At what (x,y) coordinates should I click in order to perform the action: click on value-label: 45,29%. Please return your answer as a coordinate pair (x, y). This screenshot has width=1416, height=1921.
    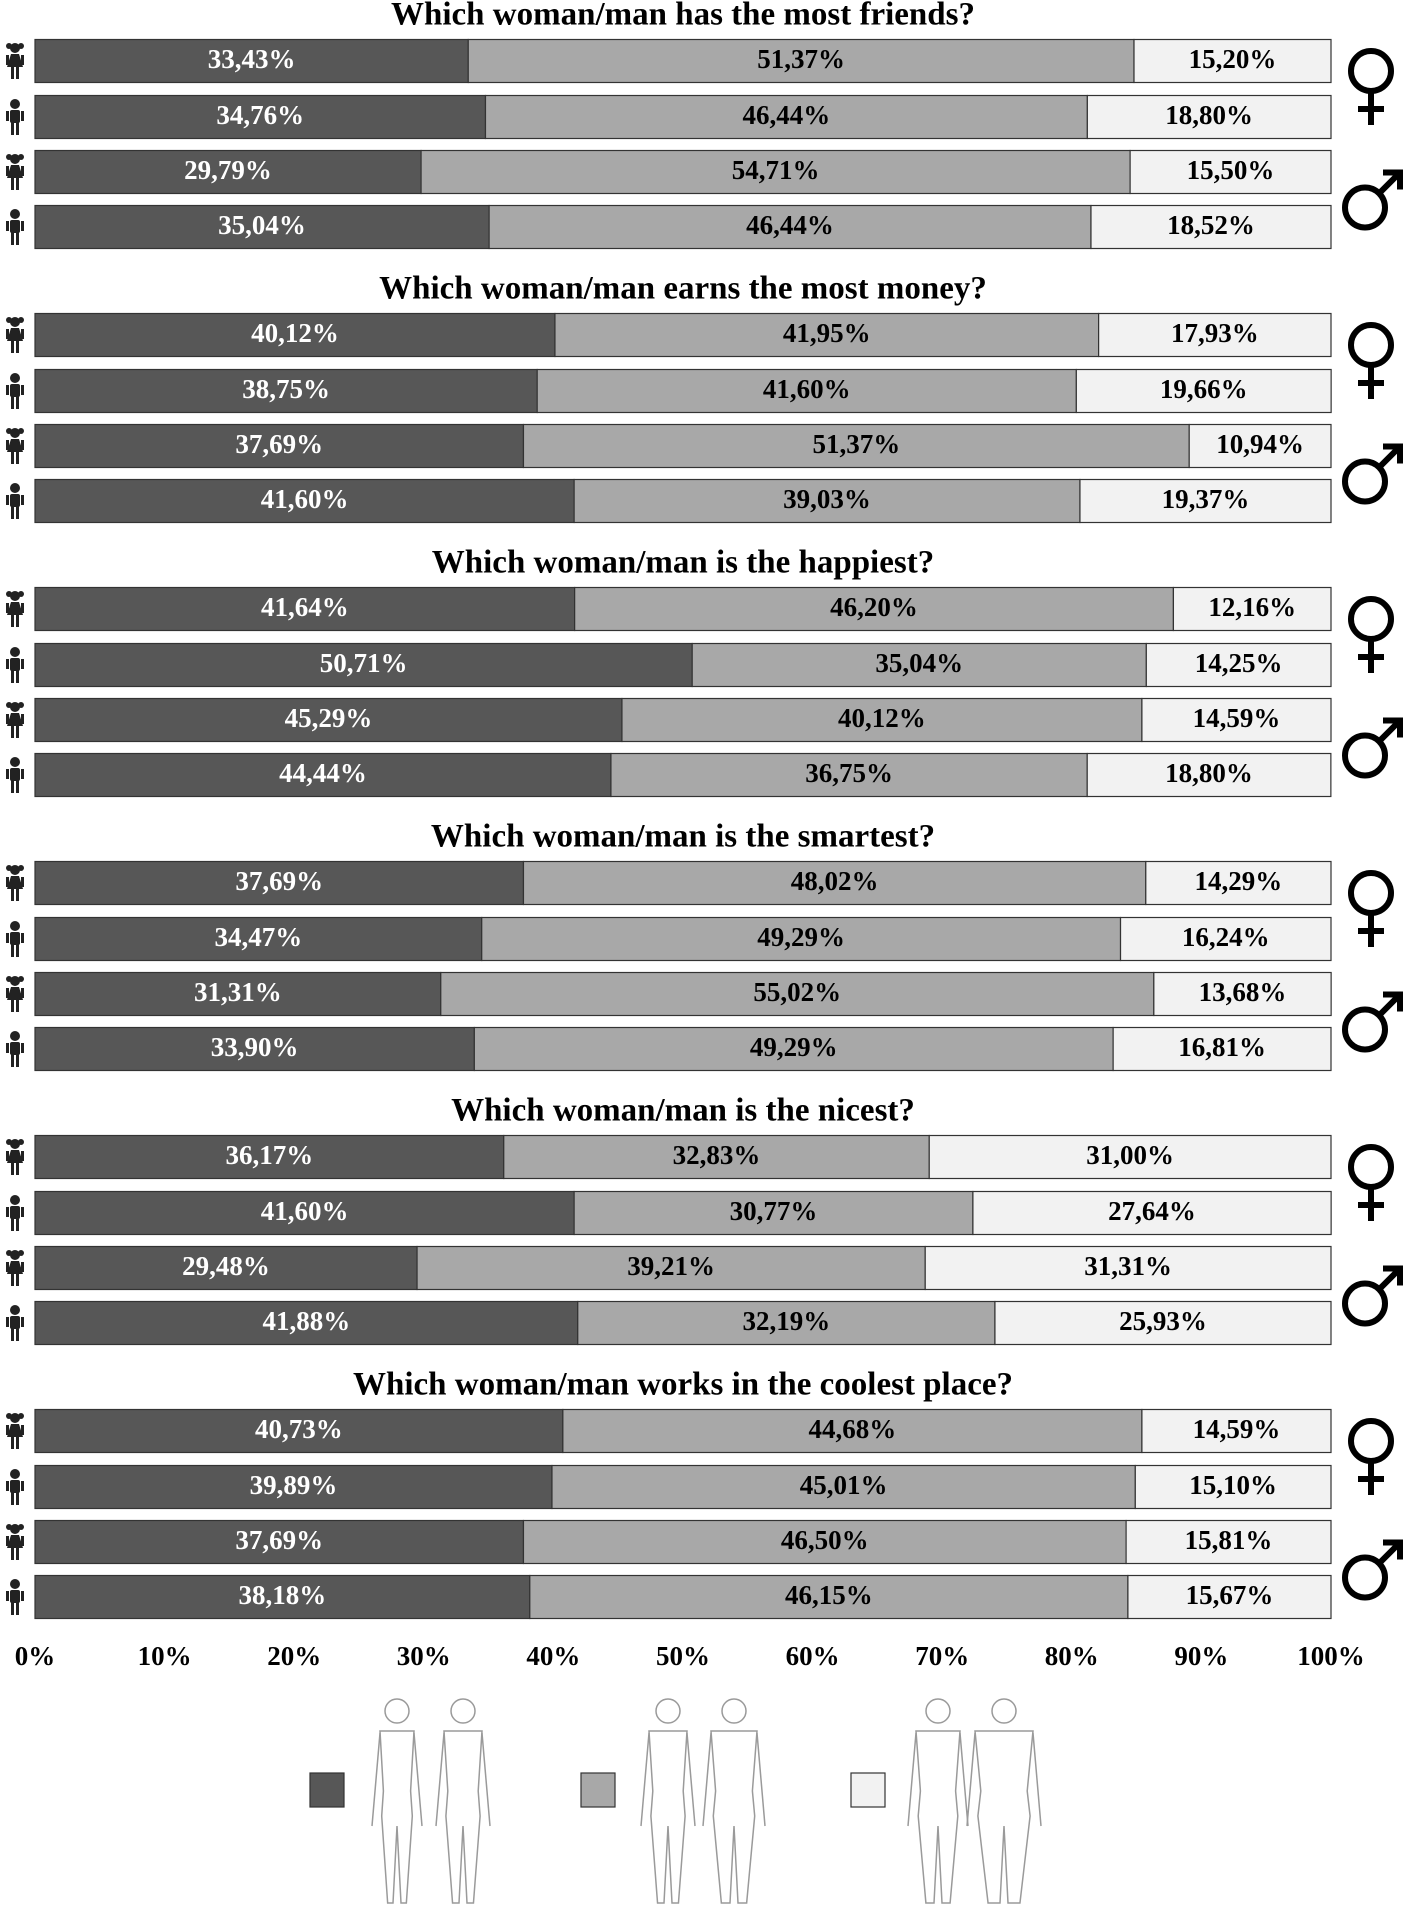
    Looking at the image, I should click on (329, 718).